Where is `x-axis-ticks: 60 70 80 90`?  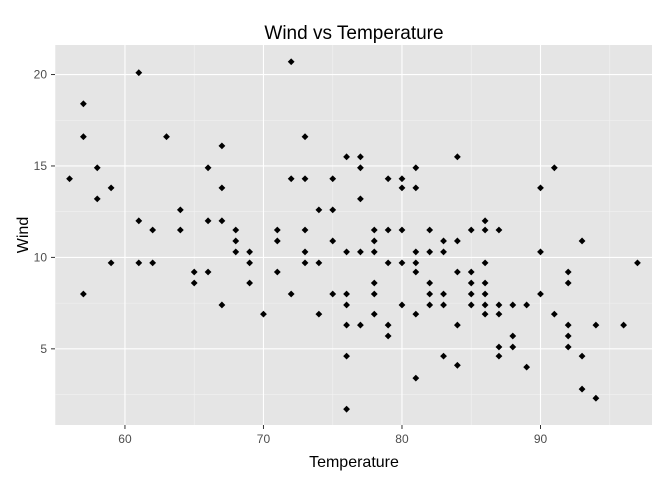 x-axis-ticks: 60 70 80 90 is located at coordinates (332, 435).